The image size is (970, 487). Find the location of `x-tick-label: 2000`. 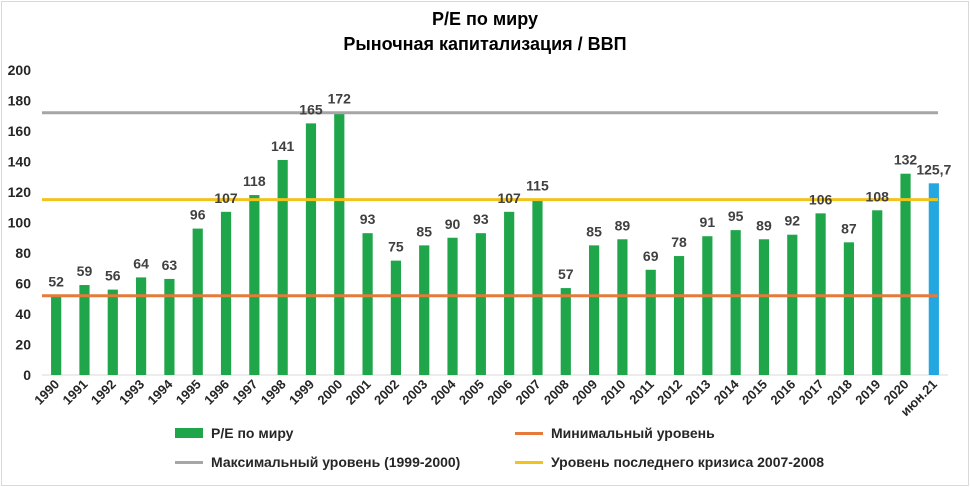

x-tick-label: 2000 is located at coordinates (329, 392).